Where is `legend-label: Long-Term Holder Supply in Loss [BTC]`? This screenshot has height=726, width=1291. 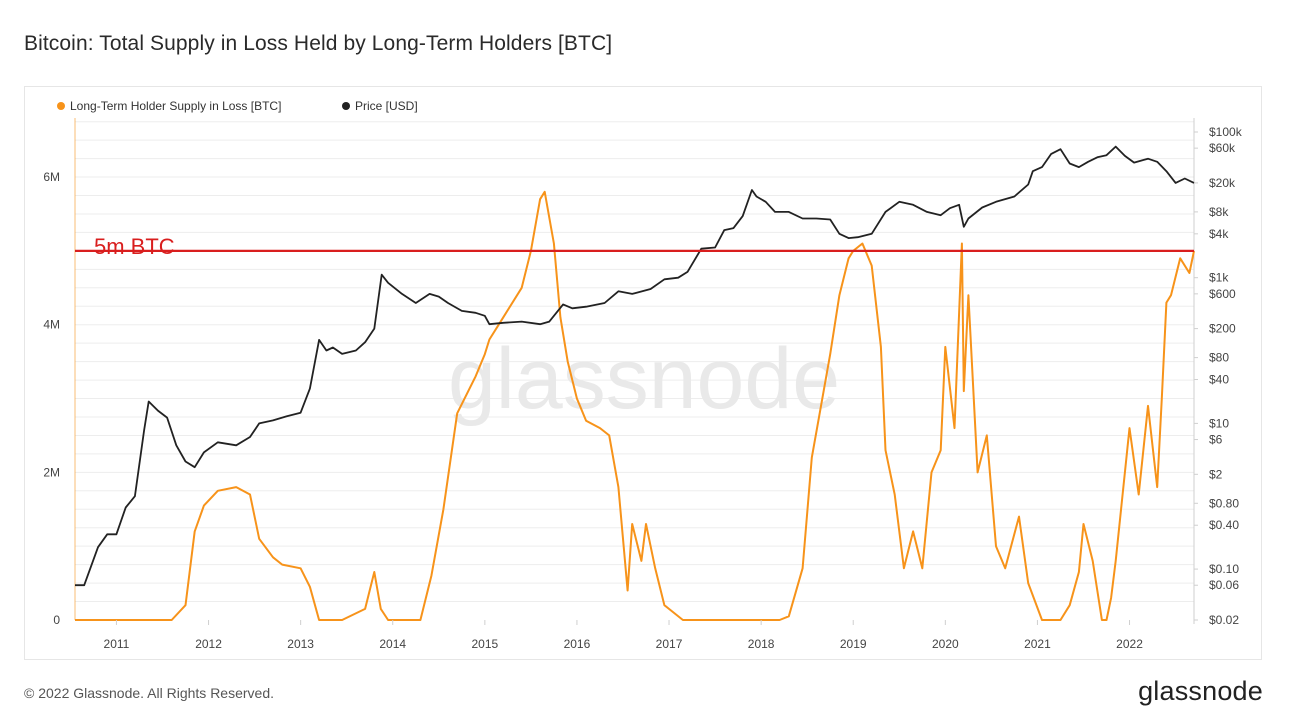
legend-label: Long-Term Holder Supply in Loss [BTC] is located at coordinates (175, 106).